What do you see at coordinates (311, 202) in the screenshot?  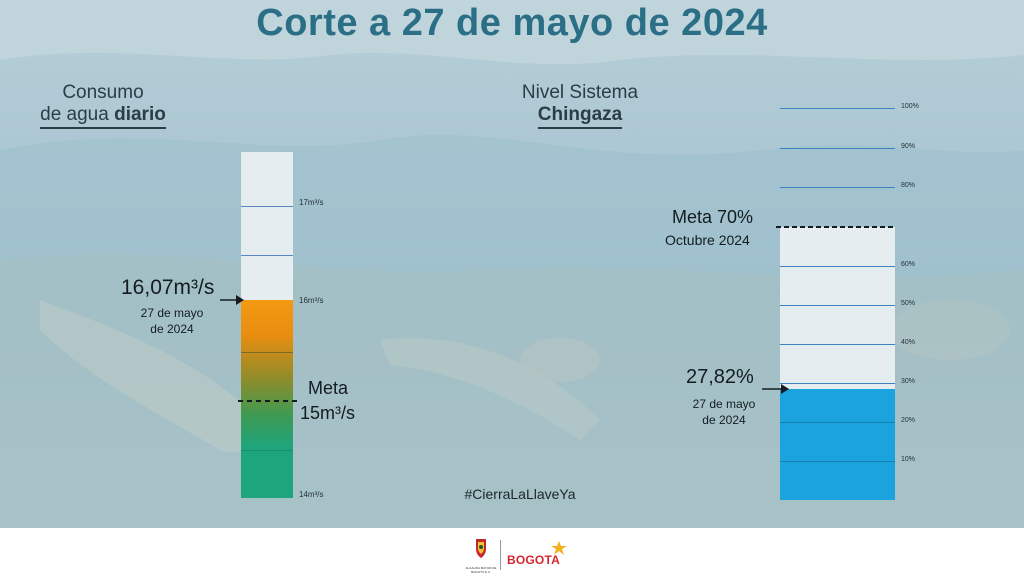 I see `tick-label-17: 17m³/s` at bounding box center [311, 202].